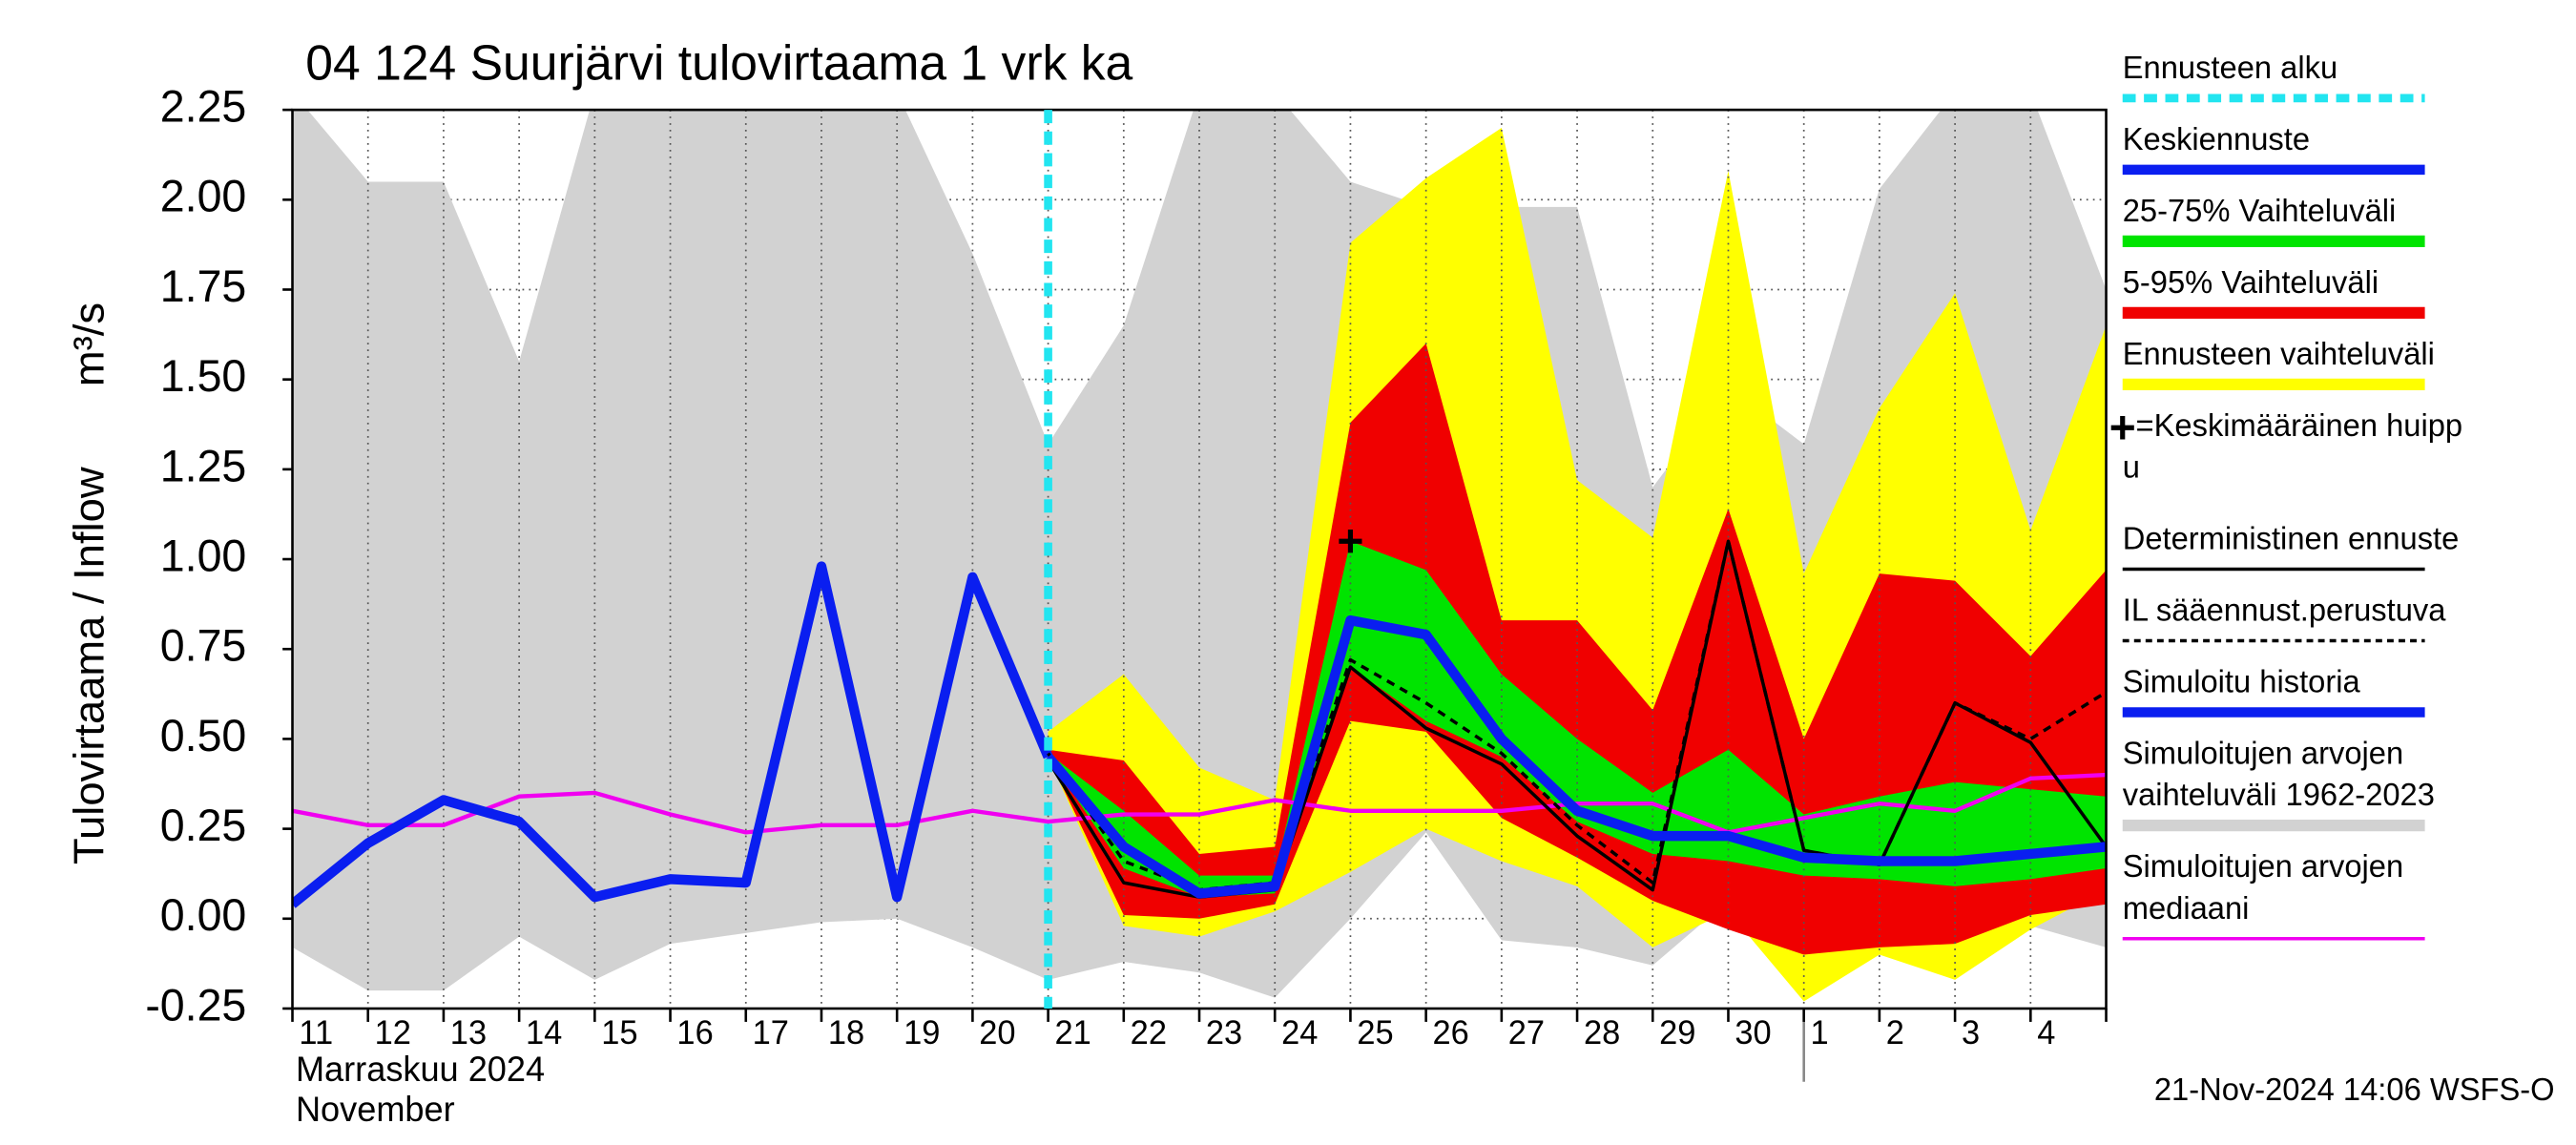  I want to click on y-tick-label: 0.50, so click(203, 735).